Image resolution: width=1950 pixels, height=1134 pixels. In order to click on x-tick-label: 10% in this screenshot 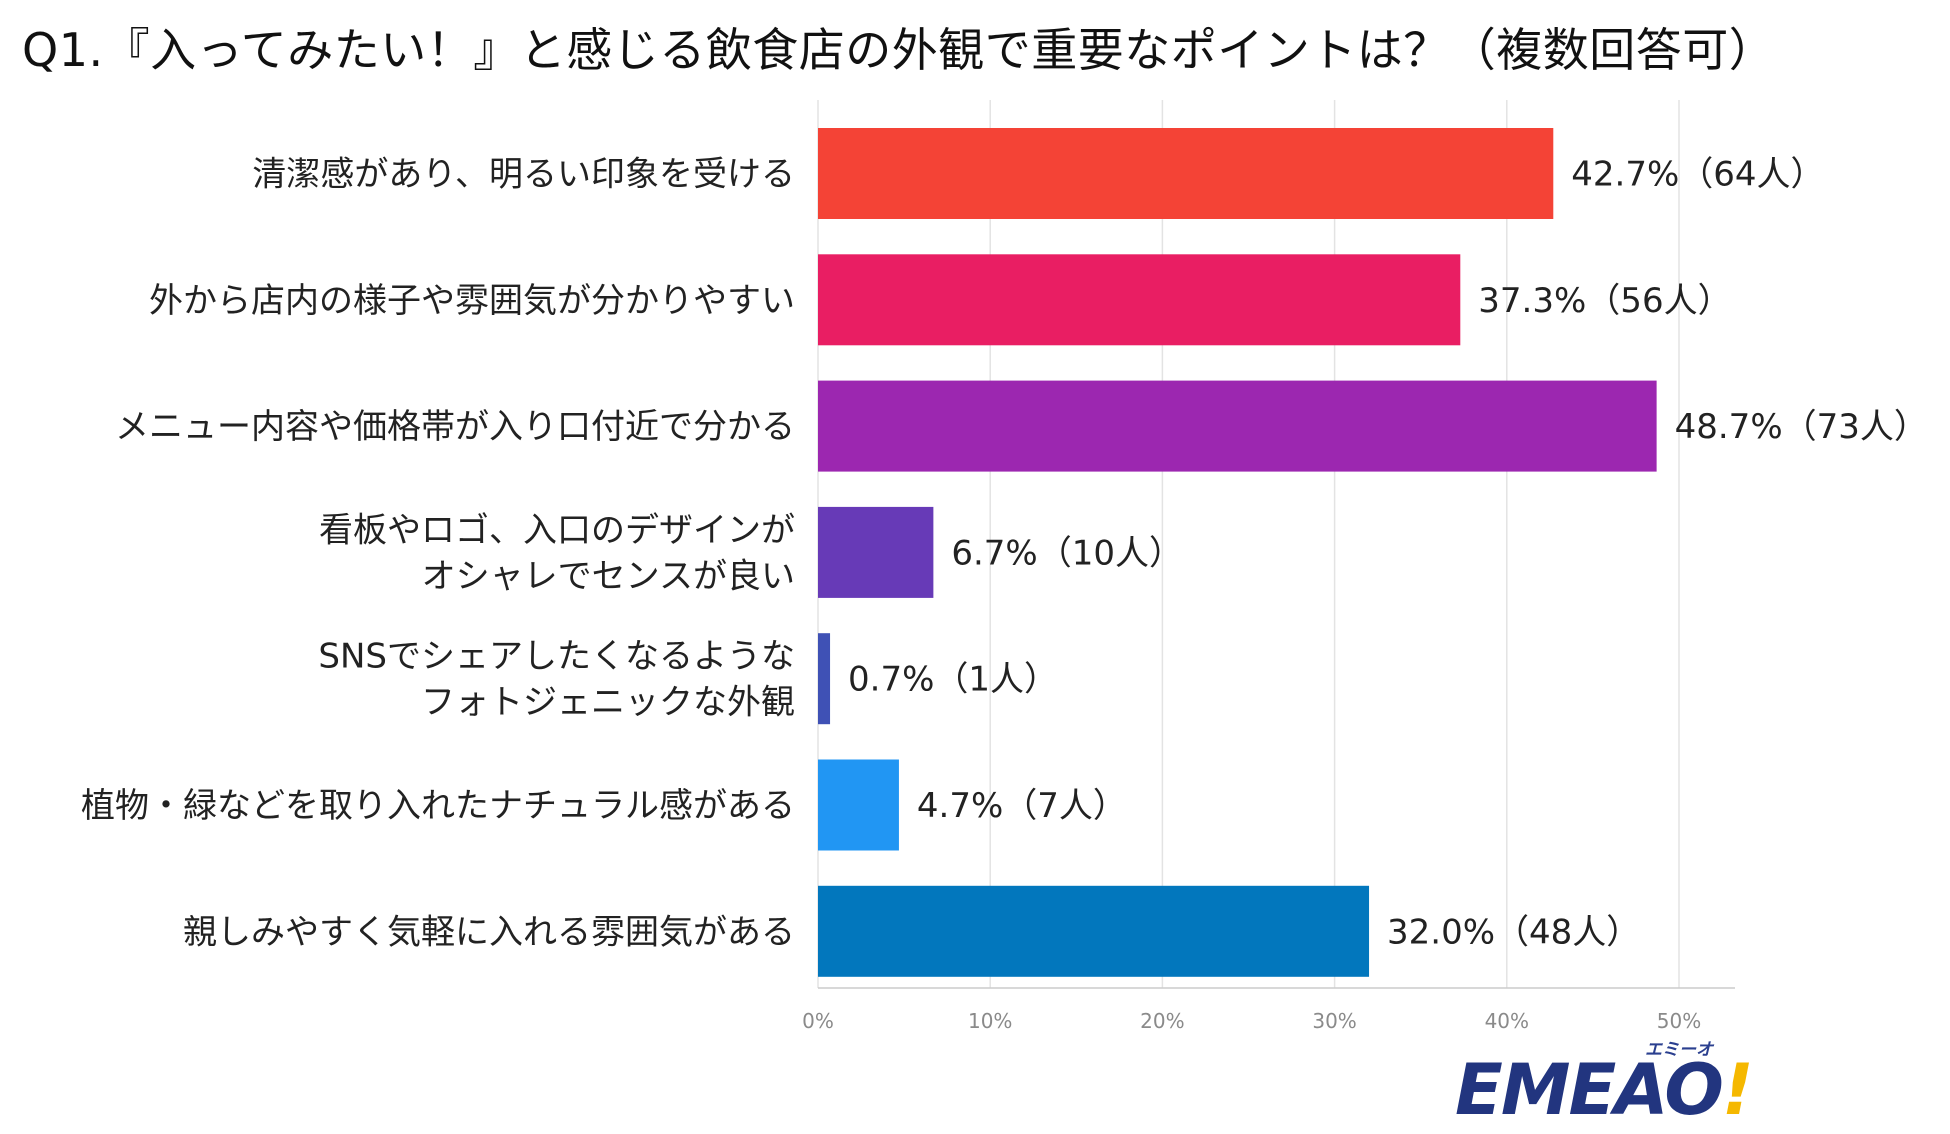, I will do `click(990, 1021)`.